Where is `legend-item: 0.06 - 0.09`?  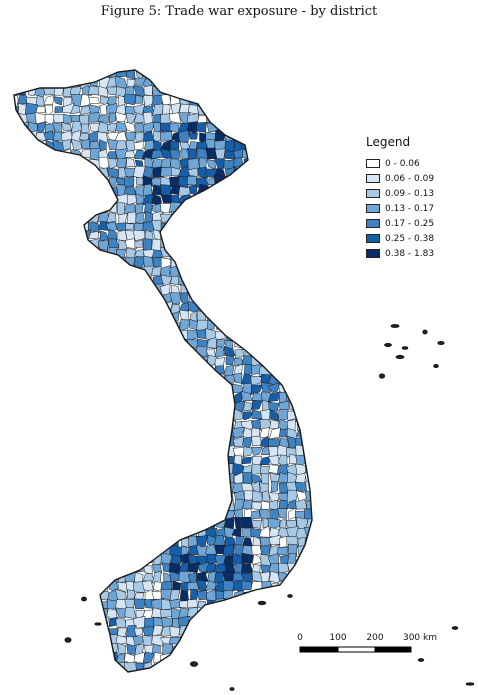 legend-item: 0.06 - 0.09 is located at coordinates (400, 178).